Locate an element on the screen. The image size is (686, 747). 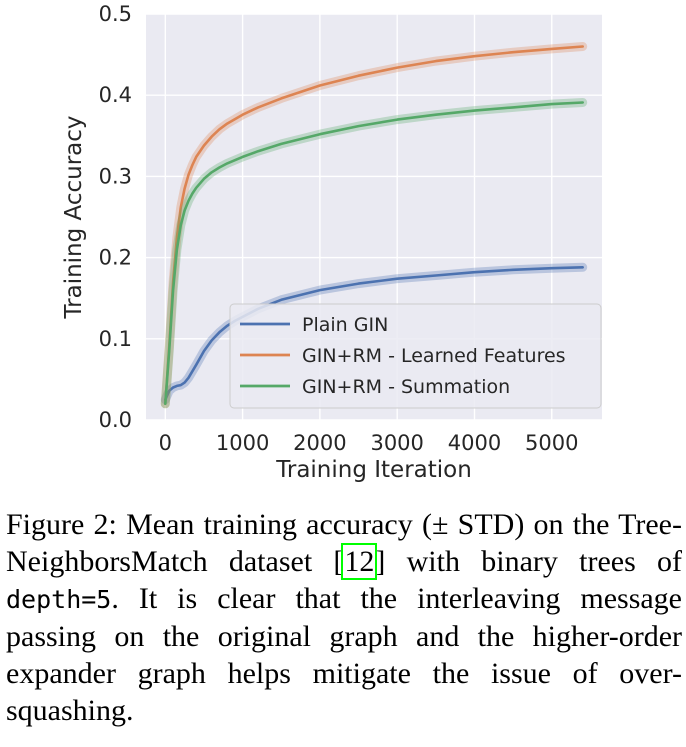
y-tick-label: 0.4 is located at coordinates (115, 95).